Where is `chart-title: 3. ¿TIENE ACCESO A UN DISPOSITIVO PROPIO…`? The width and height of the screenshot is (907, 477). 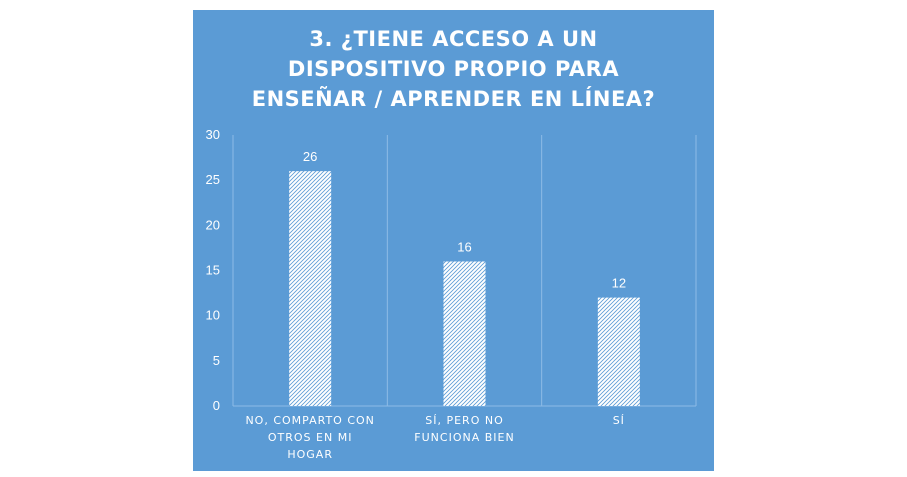
chart-title: 3. ¿TIENE ACCESO A UN DISPOSITIVO PROPIO… is located at coordinates (453, 69).